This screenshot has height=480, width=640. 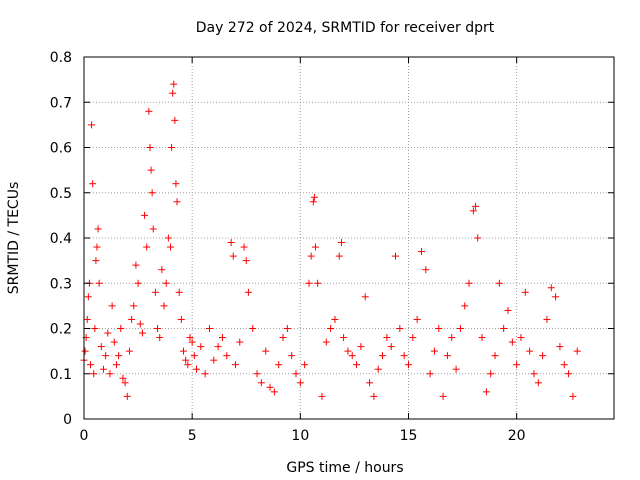 What do you see at coordinates (409, 436) in the screenshot?
I see `x-tick-label: 15` at bounding box center [409, 436].